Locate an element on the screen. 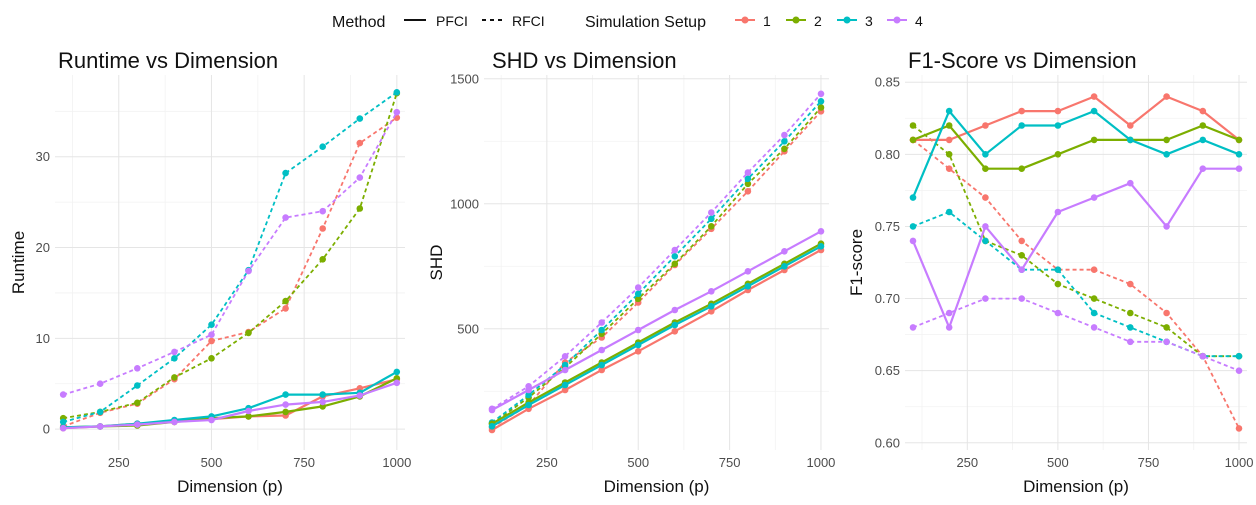 This screenshot has width=1256, height=505. f1-y-axis-label: F1-score is located at coordinates (856, 262).